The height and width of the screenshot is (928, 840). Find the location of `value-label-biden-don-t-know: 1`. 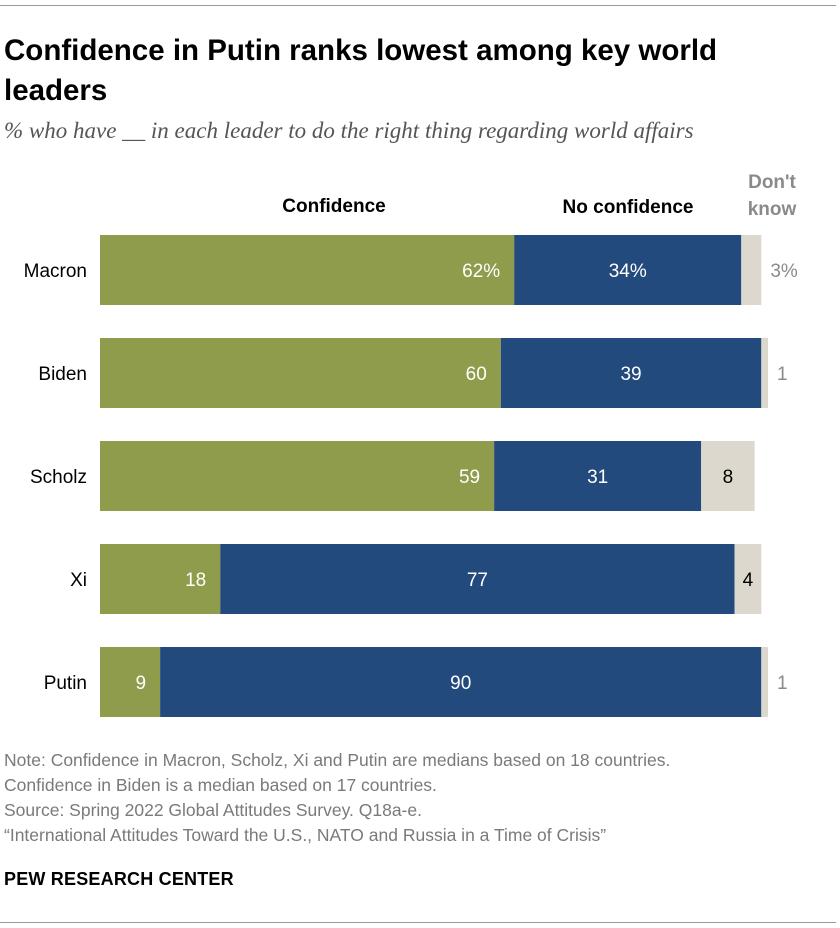

value-label-biden-don-t-know: 1 is located at coordinates (782, 374).